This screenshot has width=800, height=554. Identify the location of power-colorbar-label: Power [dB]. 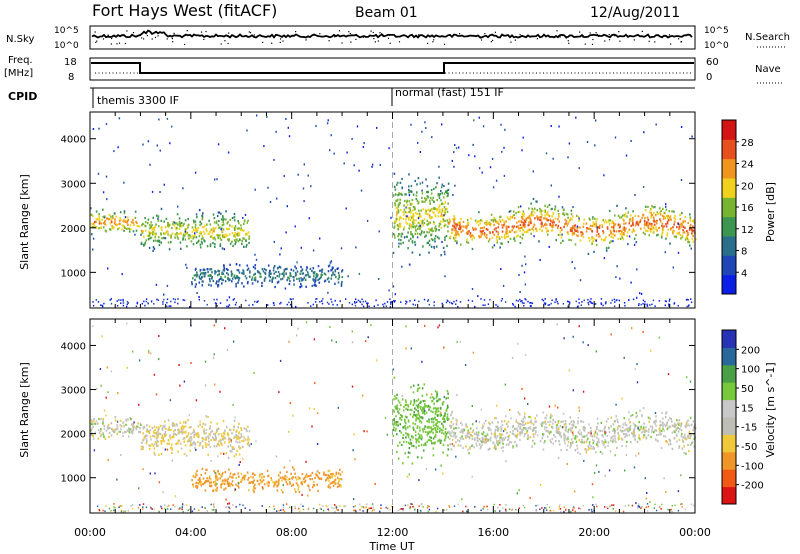
(770, 212).